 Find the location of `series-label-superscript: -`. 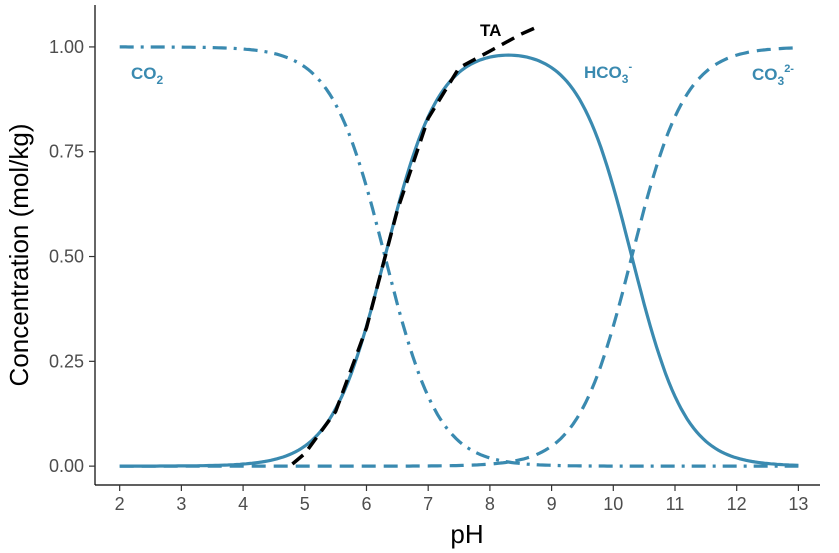

series-label-superscript: - is located at coordinates (630, 67).